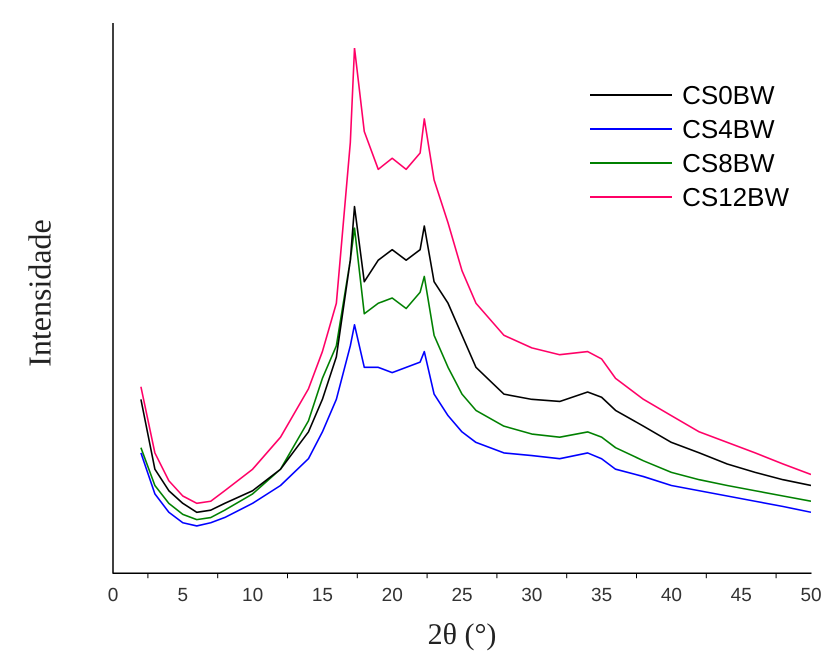 The image size is (837, 666). Describe the element at coordinates (601, 595) in the screenshot. I see `x-tick-label: 35` at that location.